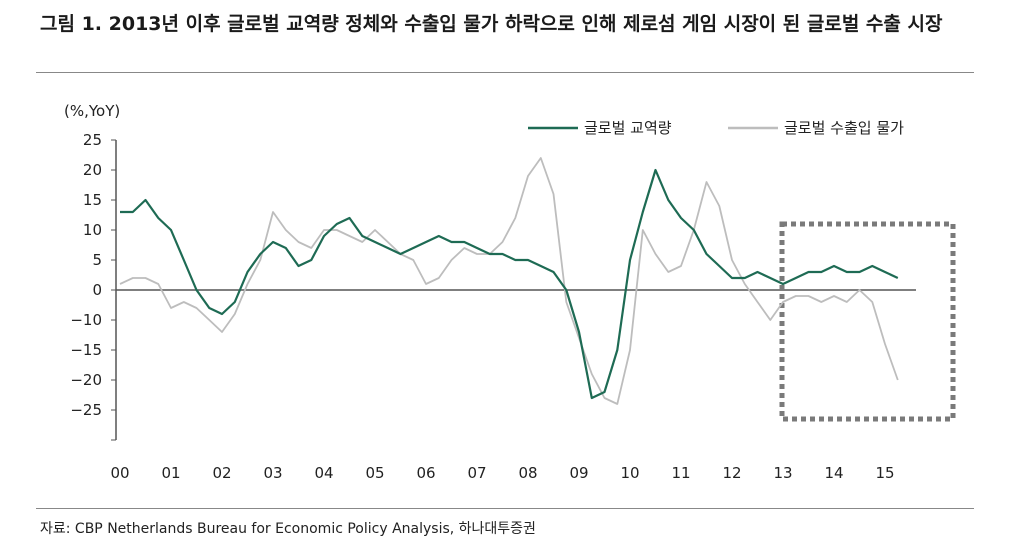  What do you see at coordinates (716, 128) in the screenshot?
I see `legend: 글로벌 교역량 글로벌 수출입 물가` at bounding box center [716, 128].